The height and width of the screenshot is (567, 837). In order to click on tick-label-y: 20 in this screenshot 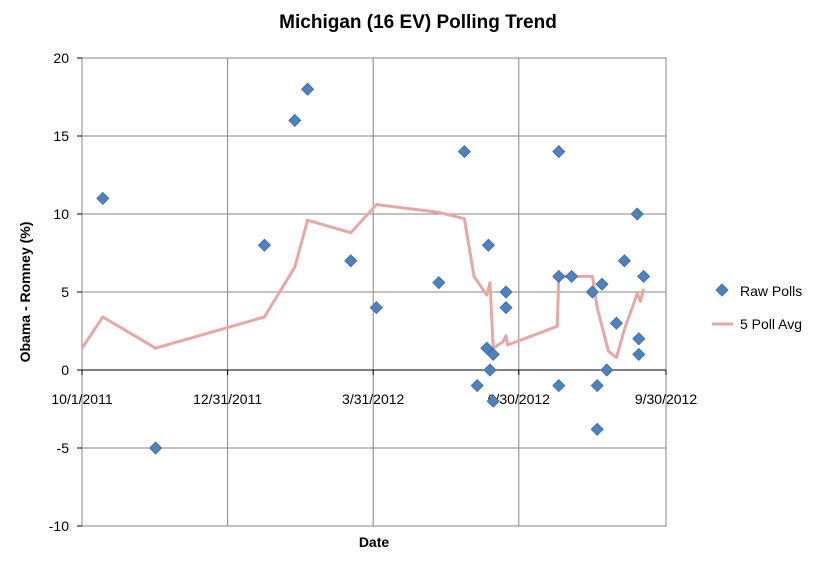, I will do `click(61, 58)`.